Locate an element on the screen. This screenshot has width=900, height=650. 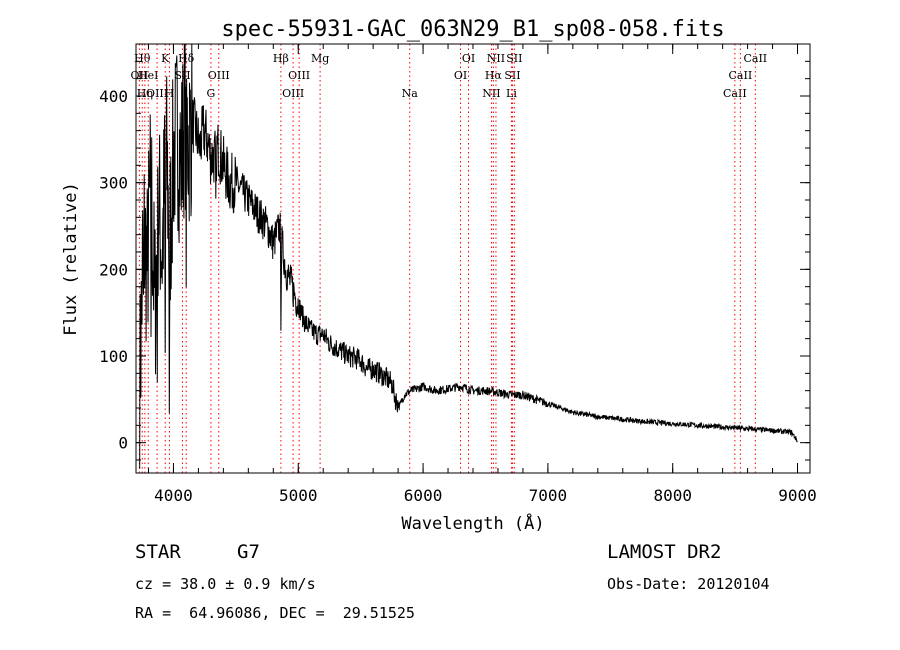
line-marker-label-6: H is located at coordinates (170, 93).